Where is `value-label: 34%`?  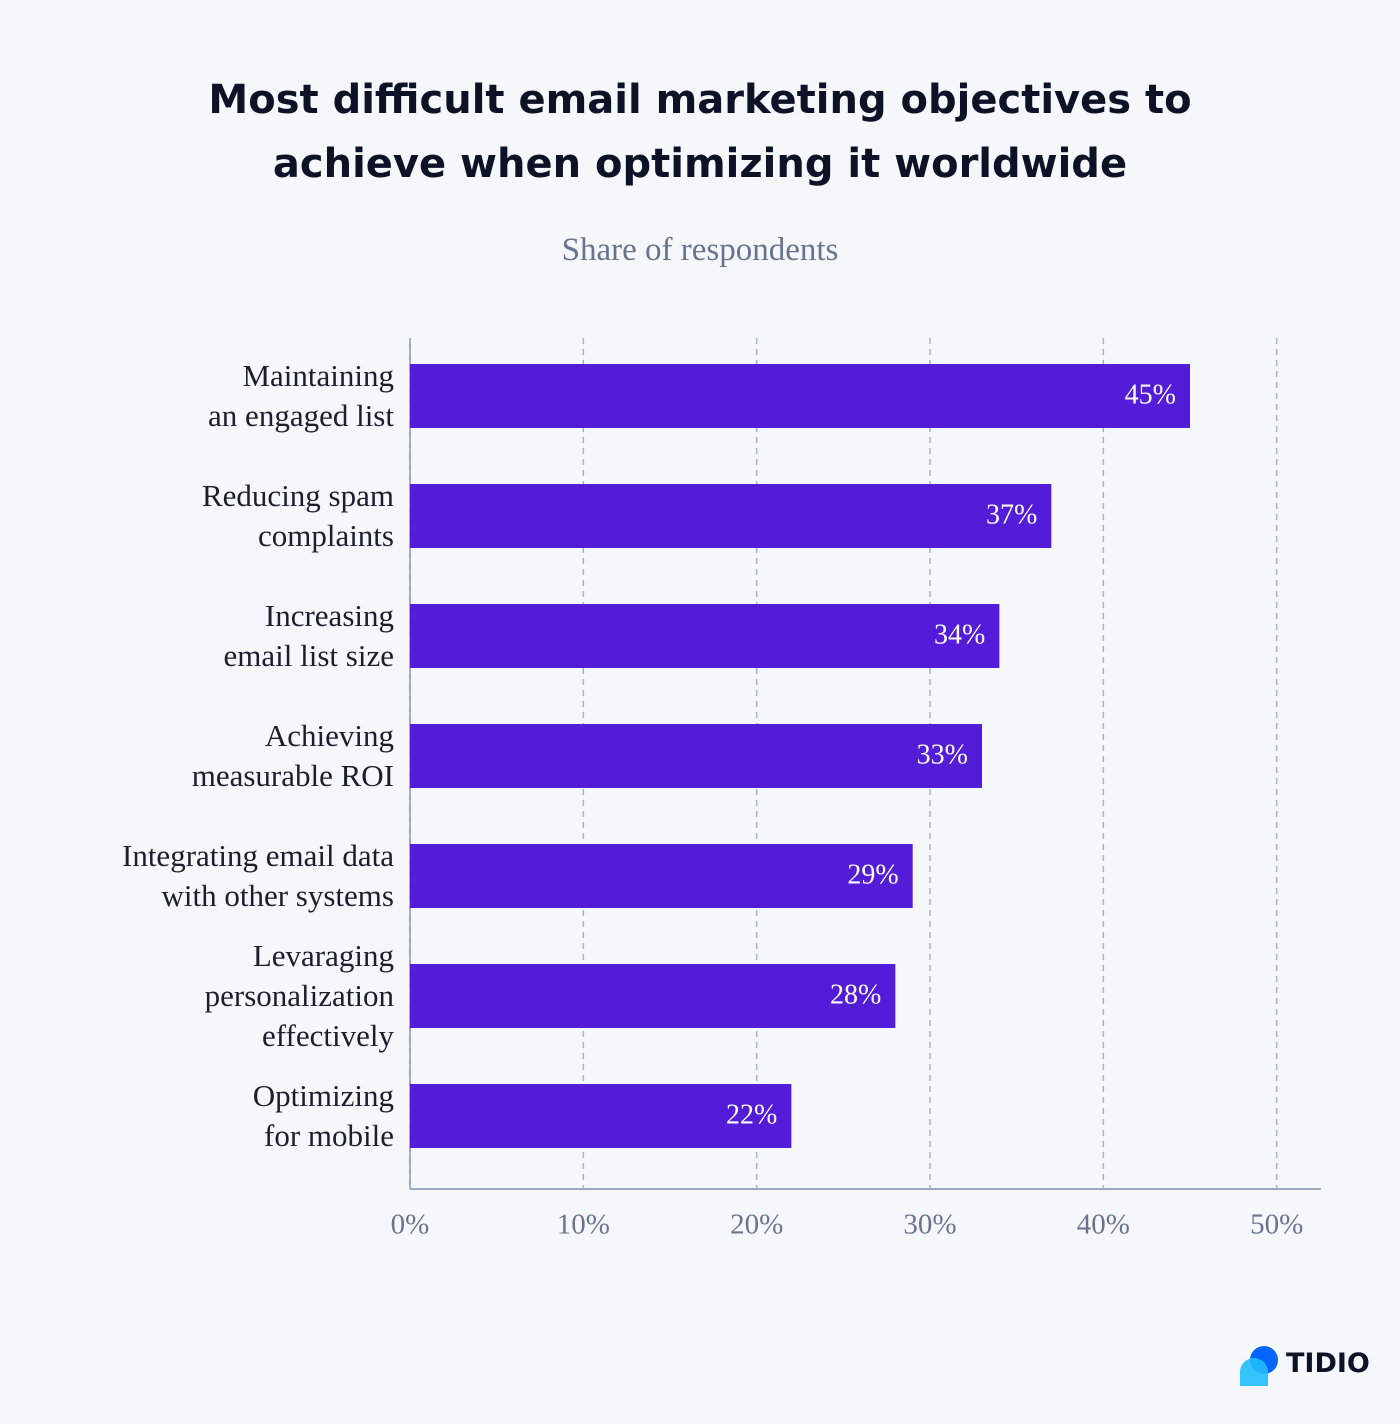
value-label: 34% is located at coordinates (959, 634).